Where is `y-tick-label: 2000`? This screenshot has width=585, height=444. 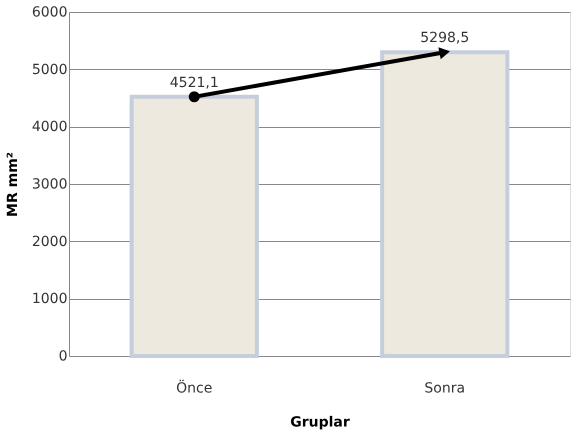
y-tick-label: 2000 is located at coordinates (50, 242).